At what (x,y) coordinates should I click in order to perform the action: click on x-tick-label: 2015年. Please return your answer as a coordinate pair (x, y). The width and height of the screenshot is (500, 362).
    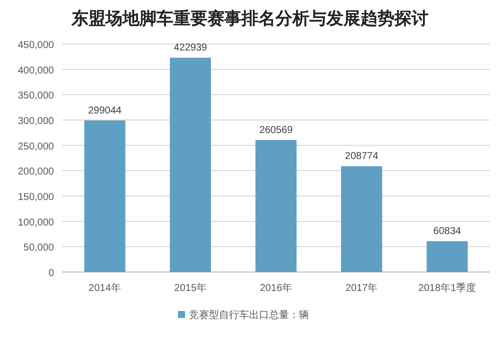
    Looking at the image, I should click on (190, 288).